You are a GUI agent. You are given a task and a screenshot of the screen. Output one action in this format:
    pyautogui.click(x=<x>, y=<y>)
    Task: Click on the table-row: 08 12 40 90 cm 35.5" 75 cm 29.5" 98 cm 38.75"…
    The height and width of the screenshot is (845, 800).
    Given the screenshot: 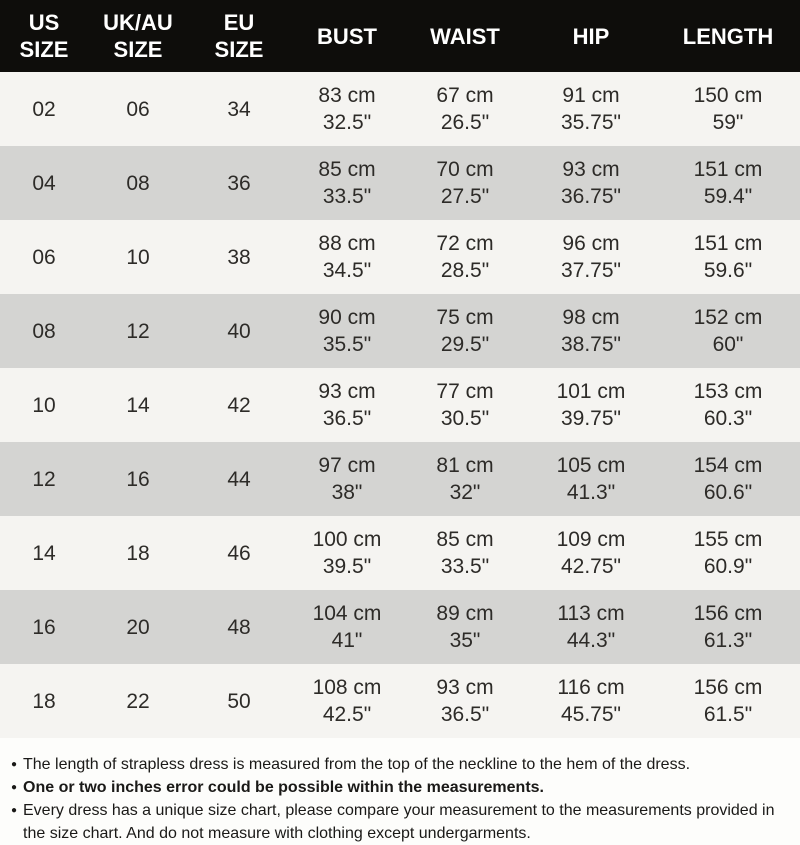 What is the action you would take?
    pyautogui.click(x=400, y=331)
    